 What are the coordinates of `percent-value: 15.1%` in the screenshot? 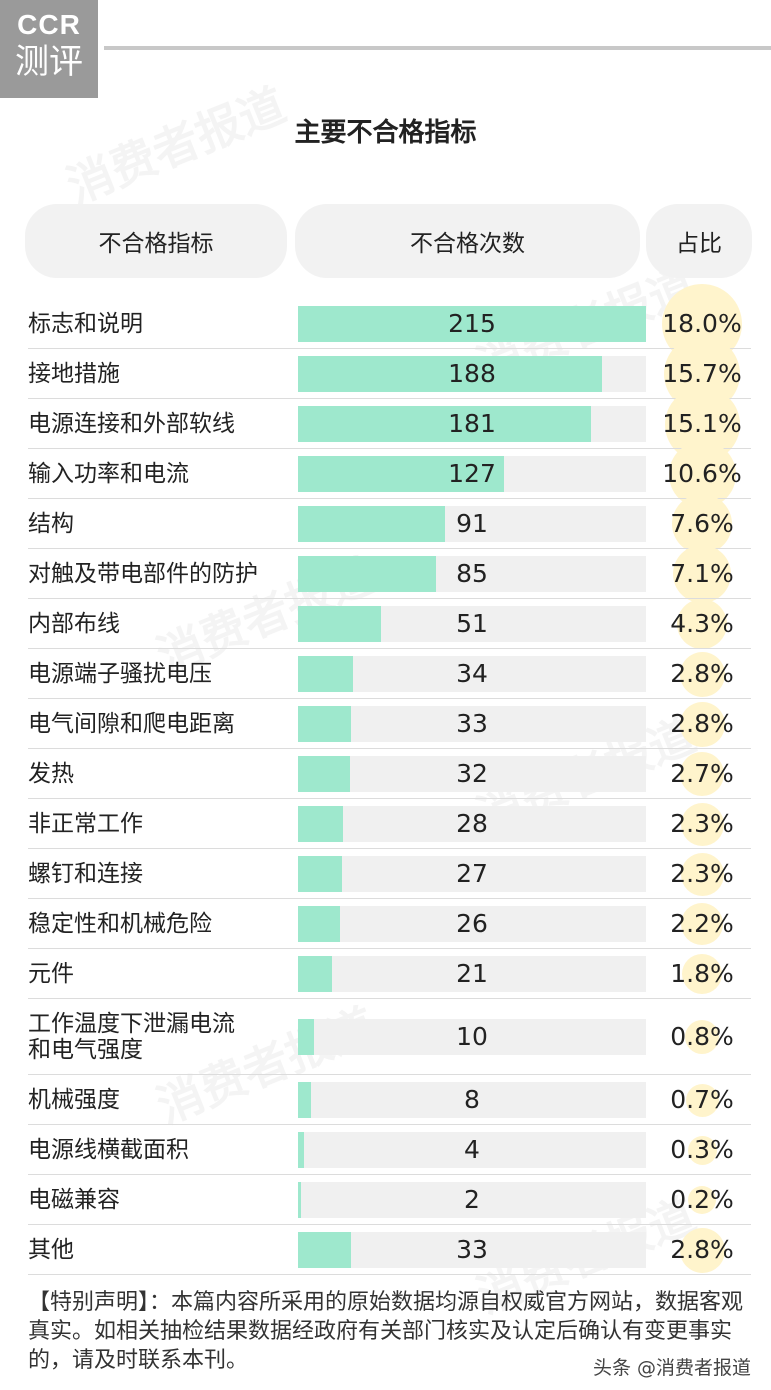 It's located at (702, 423).